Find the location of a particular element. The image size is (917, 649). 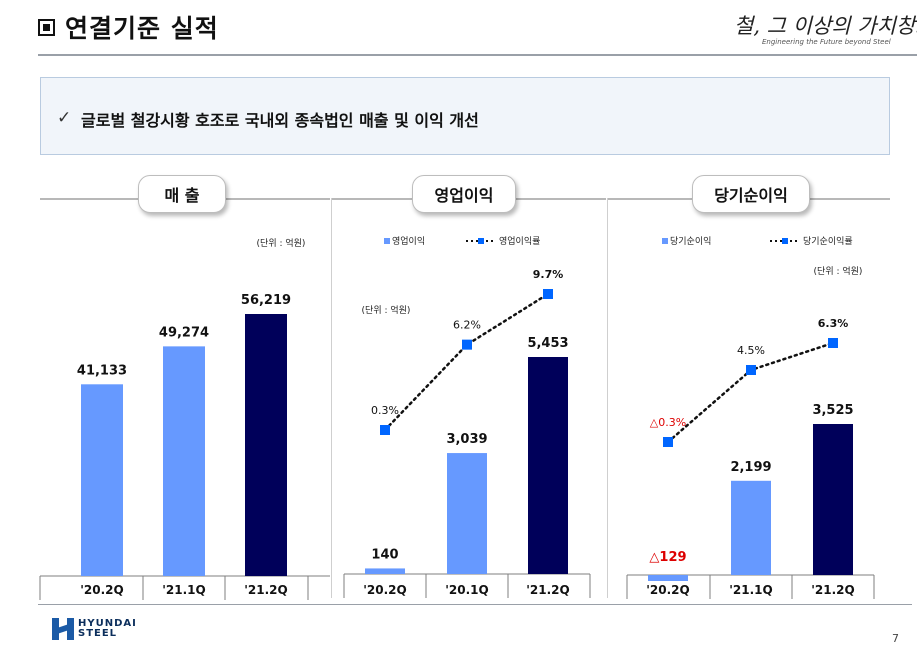

category-label-0-0: '20.2Q is located at coordinates (101, 590).